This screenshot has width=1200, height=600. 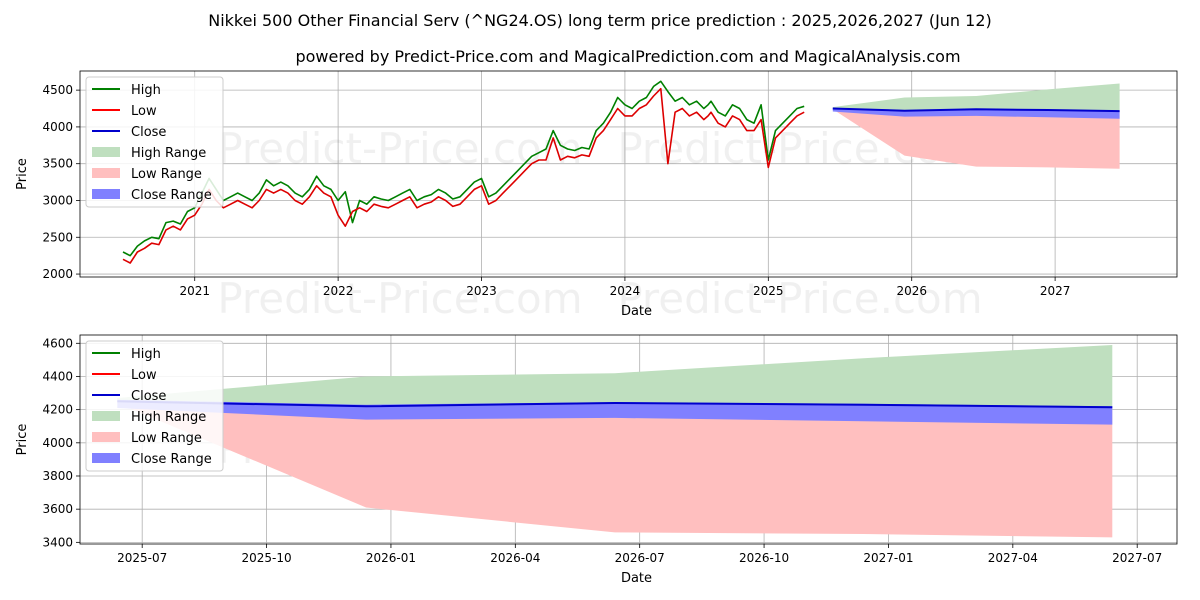 What do you see at coordinates (1137, 558) in the screenshot?
I see `x-tick-label: 2027-07` at bounding box center [1137, 558].